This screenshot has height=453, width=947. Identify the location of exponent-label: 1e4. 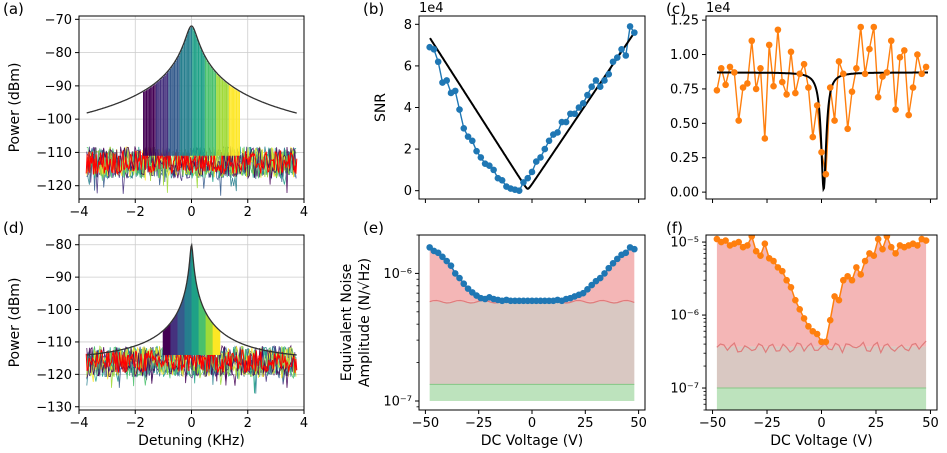
(718, 8).